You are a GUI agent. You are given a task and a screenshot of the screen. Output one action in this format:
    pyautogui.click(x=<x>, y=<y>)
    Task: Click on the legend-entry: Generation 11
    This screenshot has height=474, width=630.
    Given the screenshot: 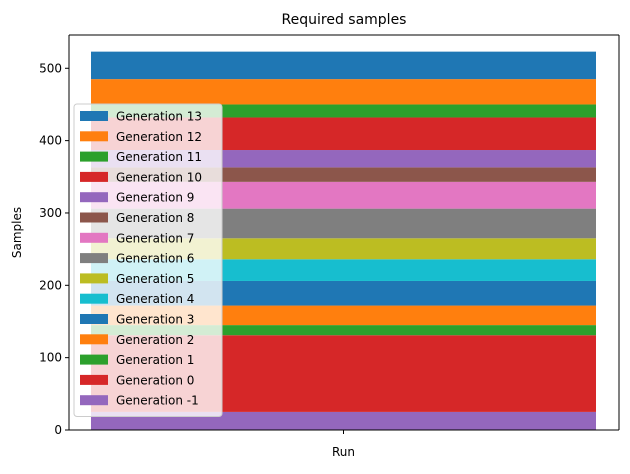 What is the action you would take?
    pyautogui.click(x=159, y=157)
    